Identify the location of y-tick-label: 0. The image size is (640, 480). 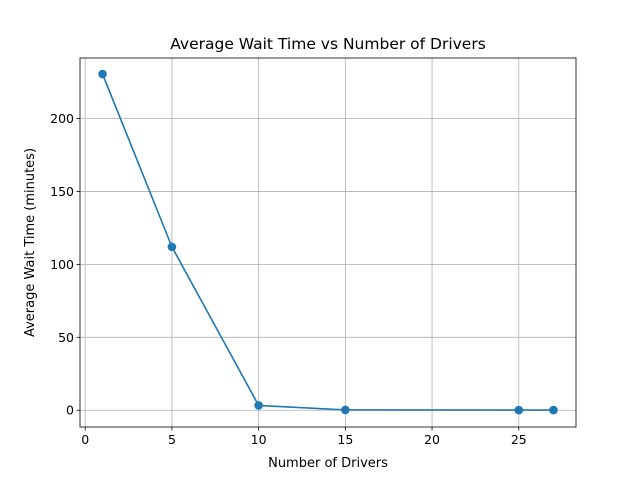
(70, 410).